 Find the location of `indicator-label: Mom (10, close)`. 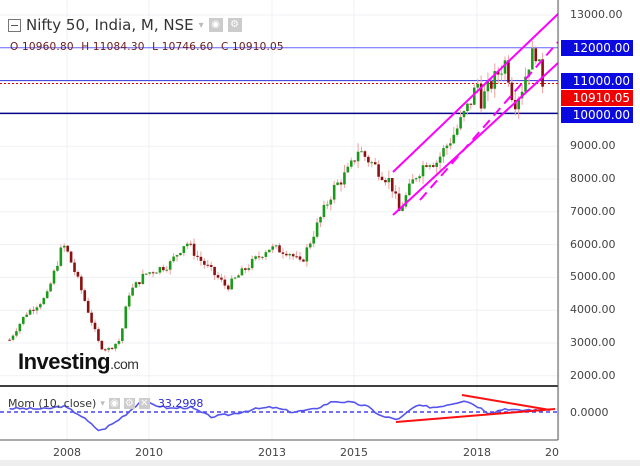

indicator-label: Mom (10, close) is located at coordinates (52, 403).